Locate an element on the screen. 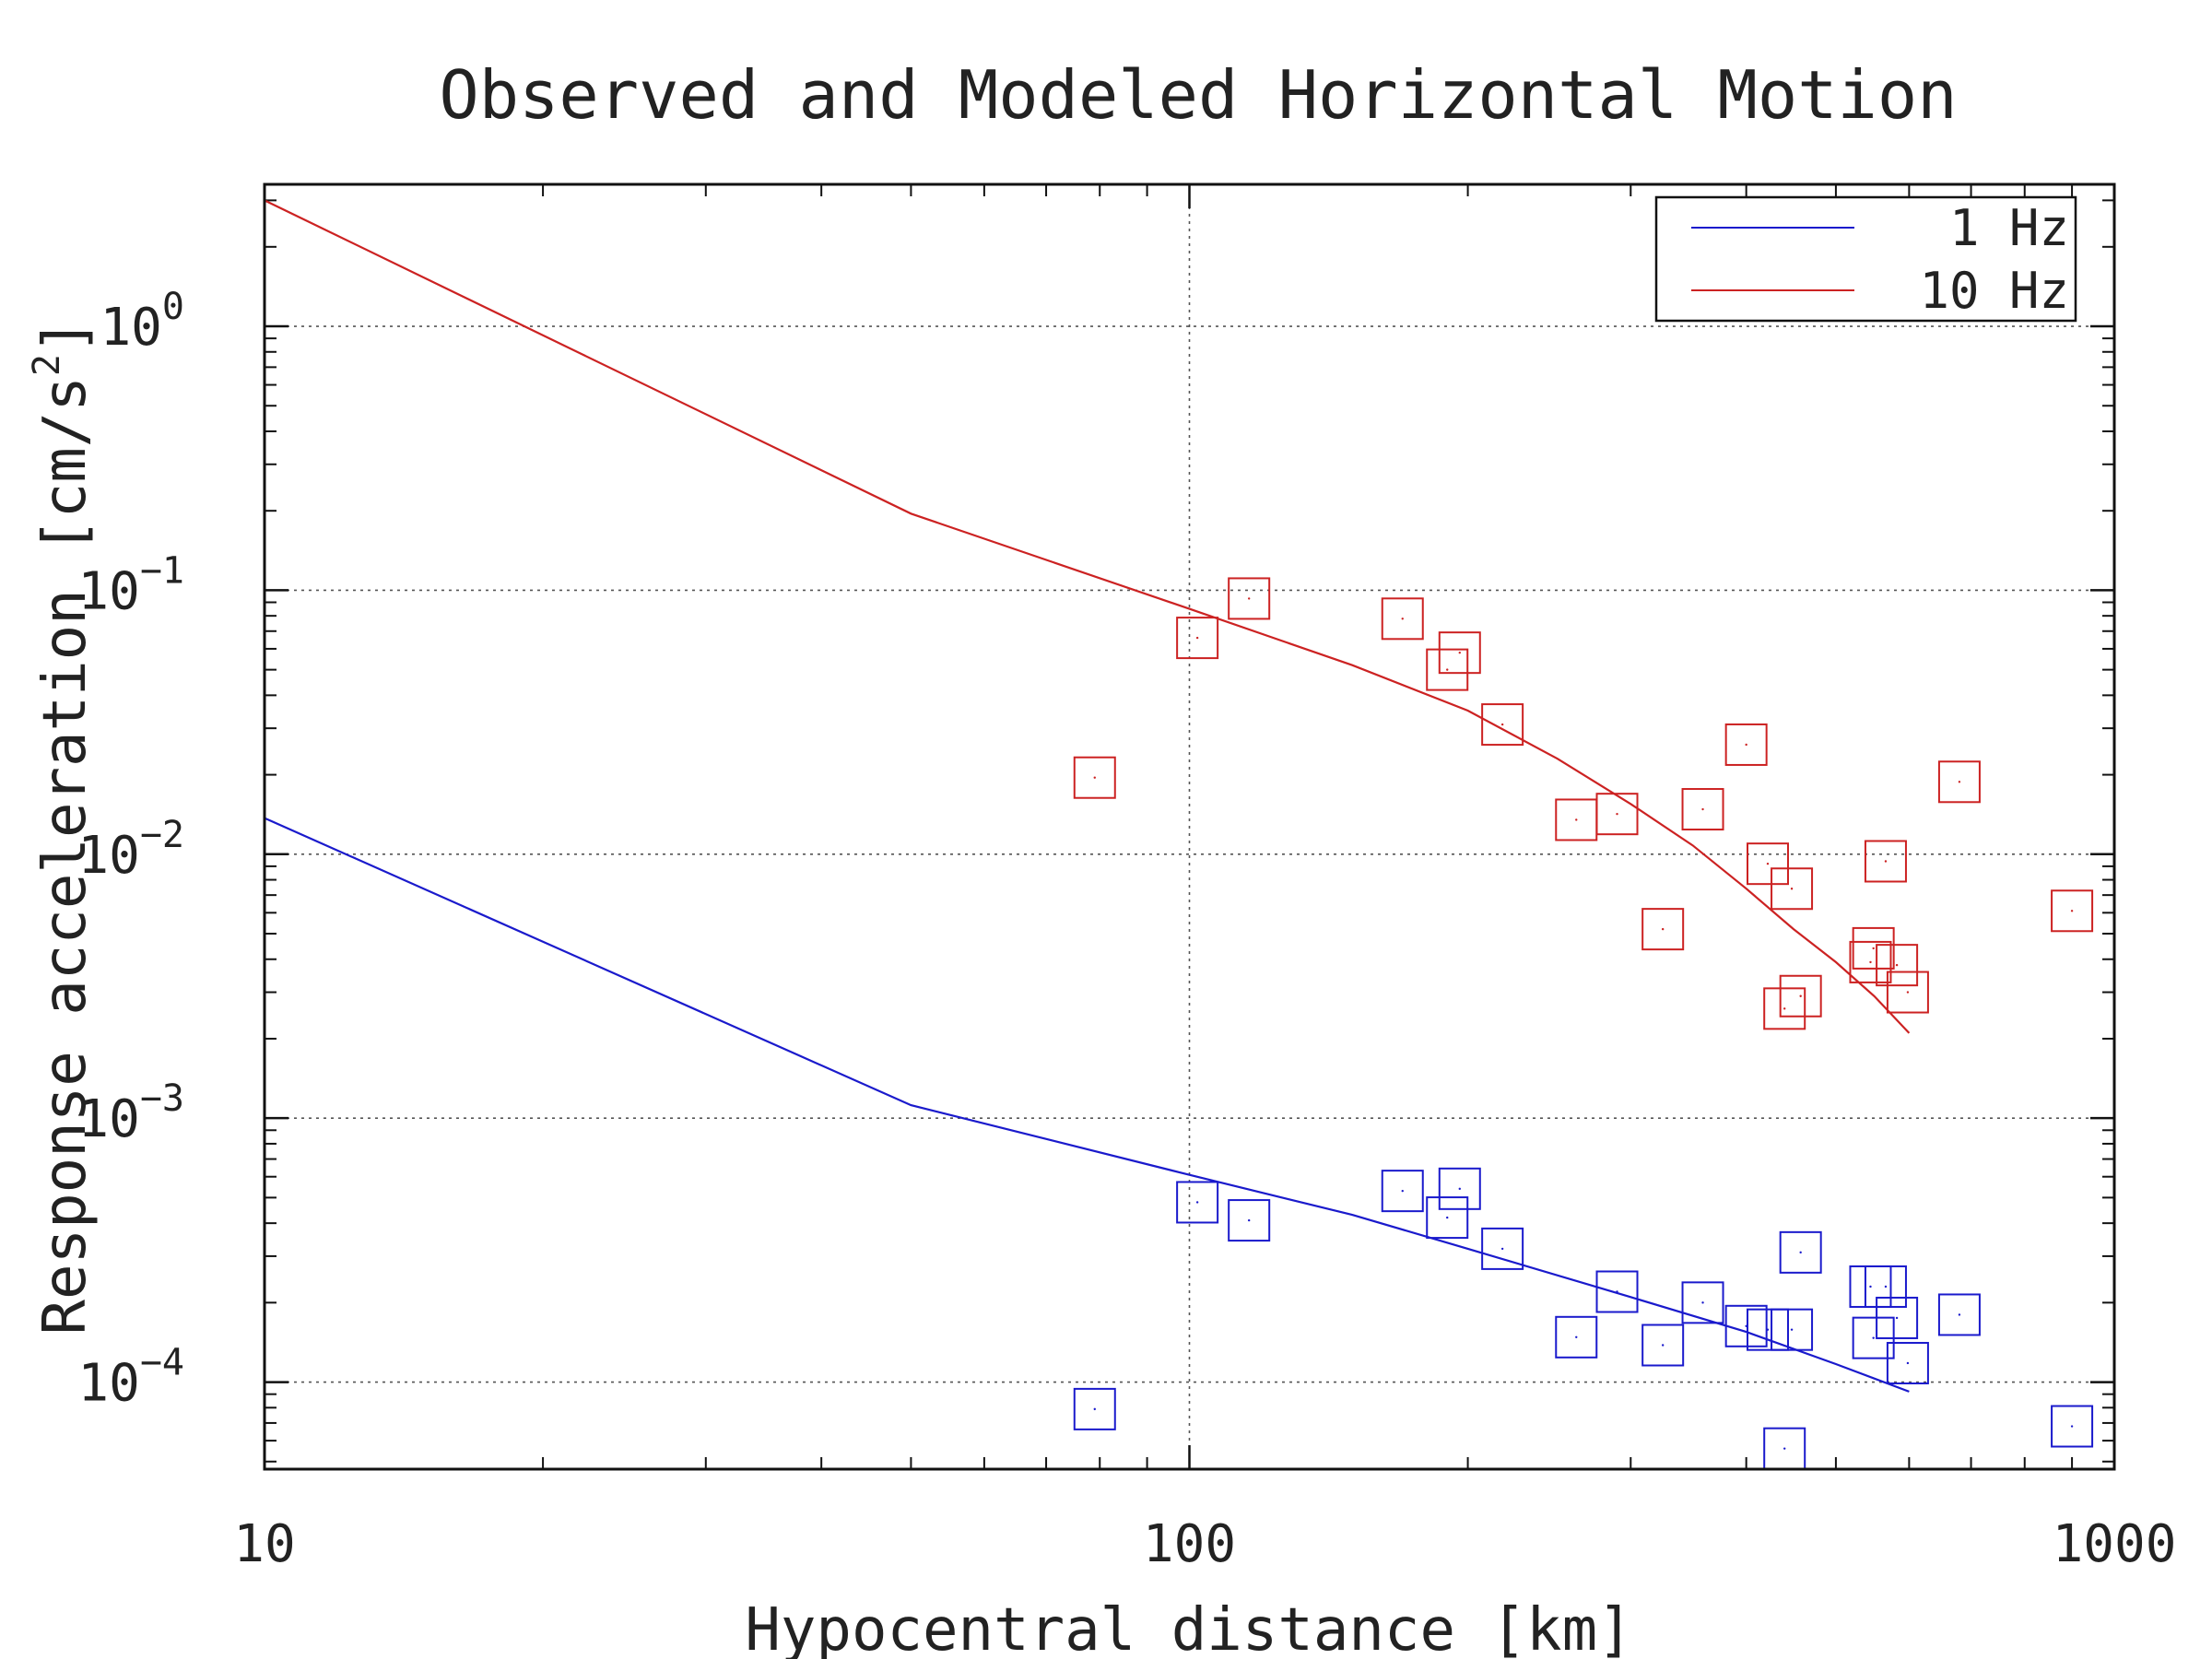 This screenshot has height=1659, width=2212. y-tick-exponent: −3 is located at coordinates (162, 1098).